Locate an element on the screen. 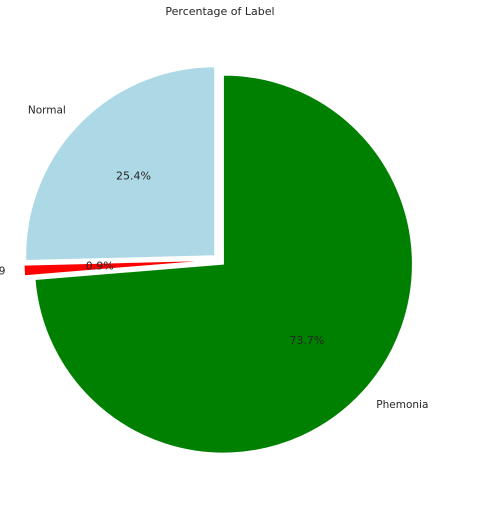 The height and width of the screenshot is (506, 492). slice-label-normal: Normal is located at coordinates (47, 111).